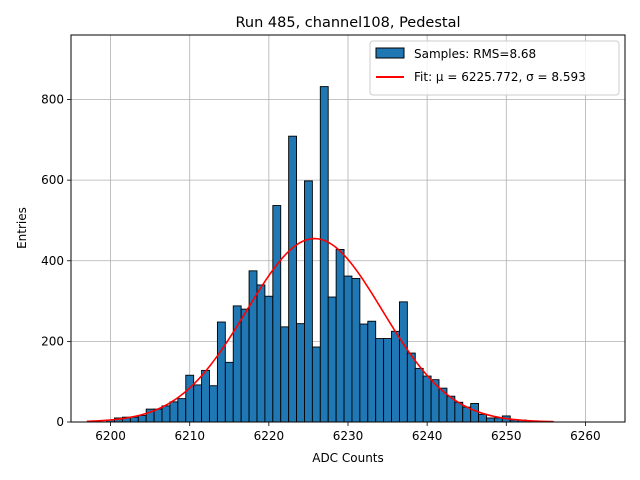 The height and width of the screenshot is (480, 640). I want to click on x-tick-label: 6220, so click(269, 436).